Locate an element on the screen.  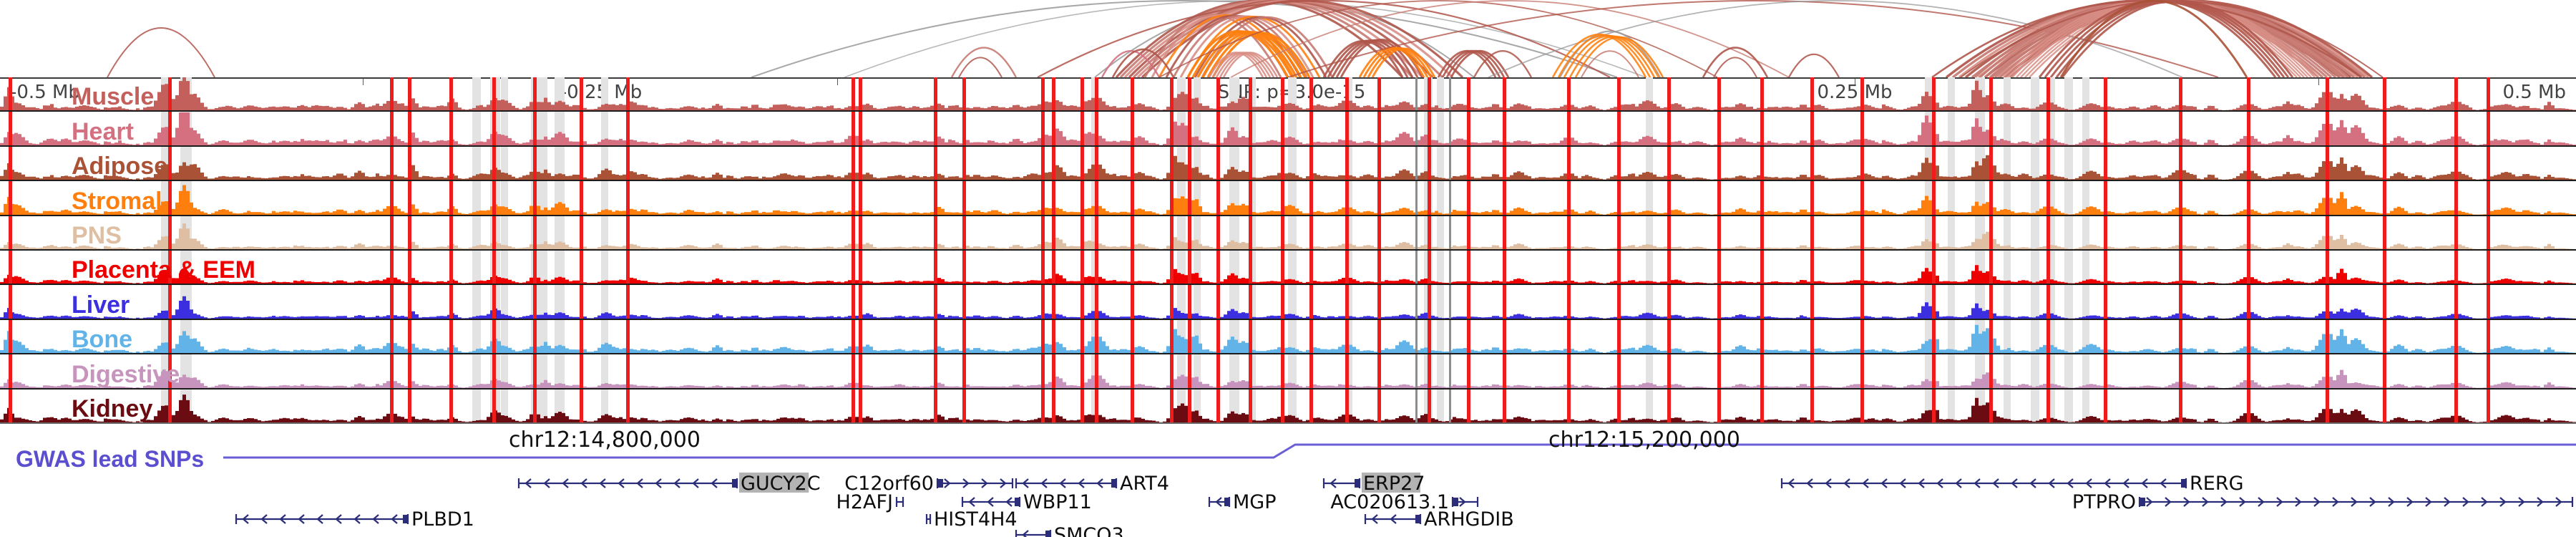
gene-model: AC020613.1 is located at coordinates (1404, 502).